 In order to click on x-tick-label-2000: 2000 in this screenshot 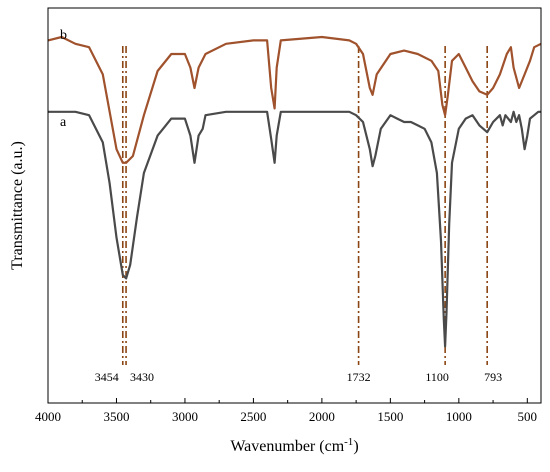, I will do `click(322, 416)`.